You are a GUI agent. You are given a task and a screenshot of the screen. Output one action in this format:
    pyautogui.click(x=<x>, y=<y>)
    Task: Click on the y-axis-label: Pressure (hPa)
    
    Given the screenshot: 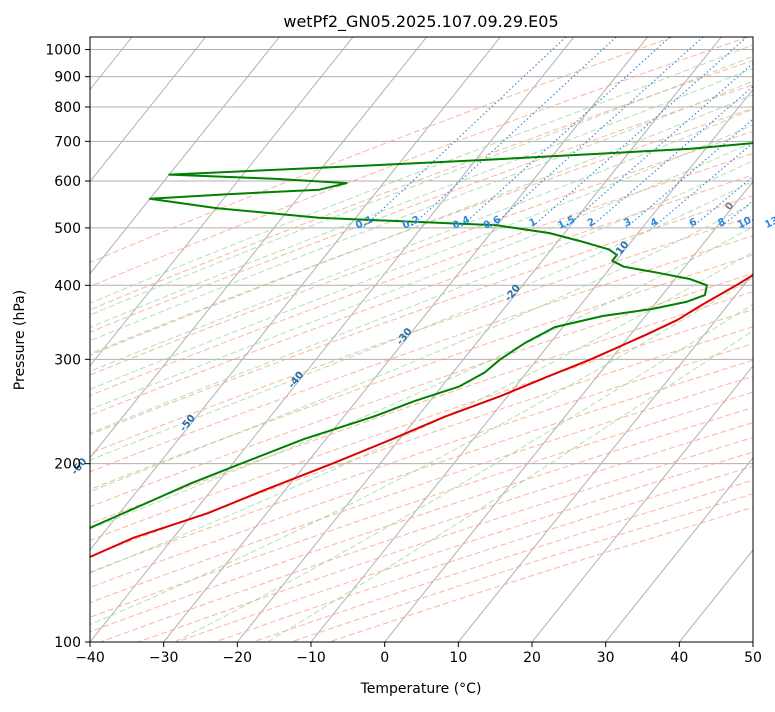 What is the action you would take?
    pyautogui.click(x=20, y=340)
    